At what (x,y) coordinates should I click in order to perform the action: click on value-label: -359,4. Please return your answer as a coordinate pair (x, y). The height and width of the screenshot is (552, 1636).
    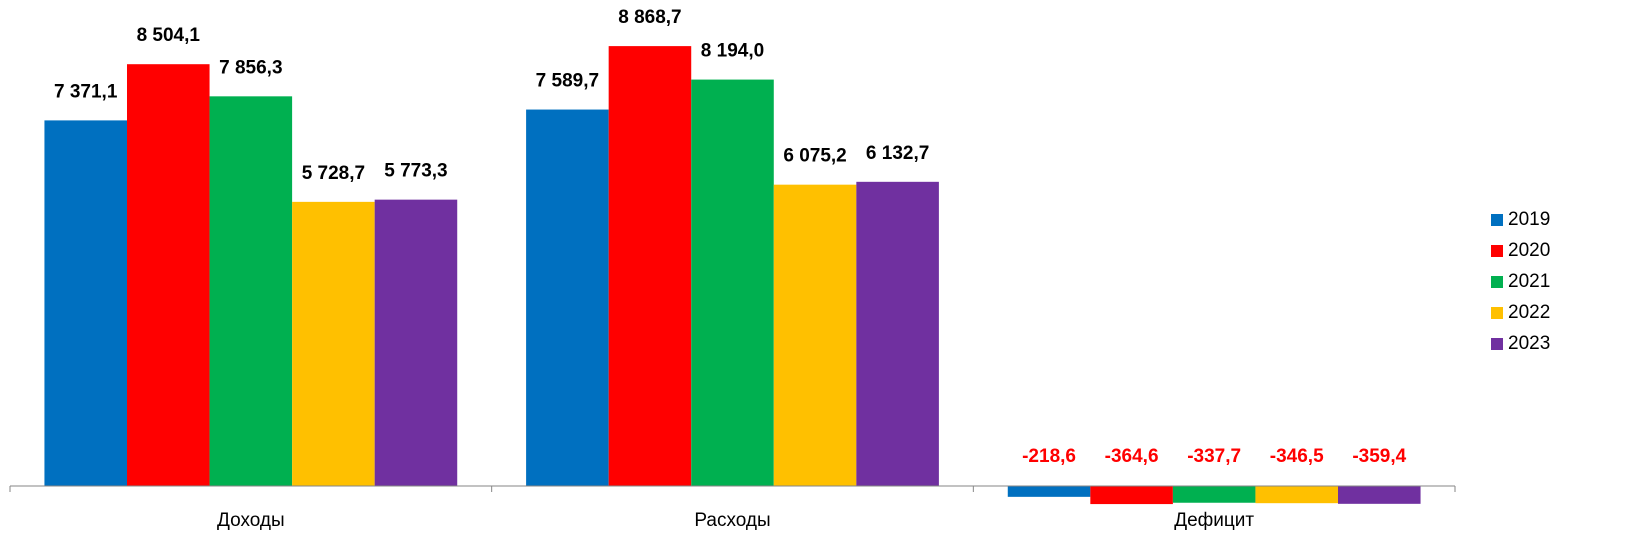
    Looking at the image, I should click on (1379, 456).